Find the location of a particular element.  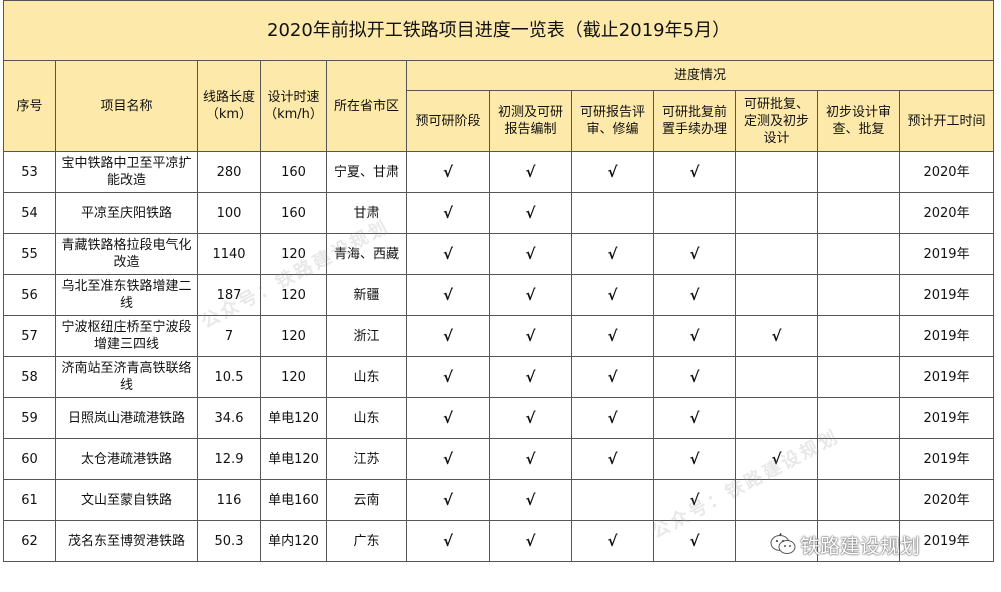

row-index: 57 is located at coordinates (29, 336).